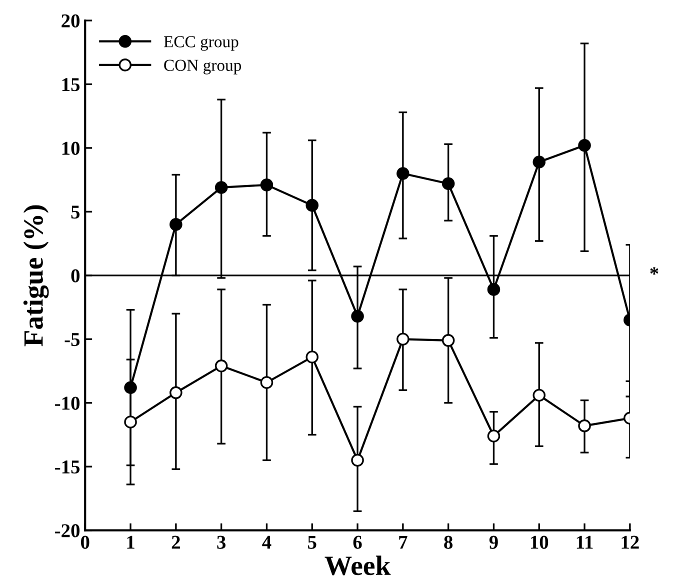  I want to click on legend-label: ECC group, so click(201, 43).